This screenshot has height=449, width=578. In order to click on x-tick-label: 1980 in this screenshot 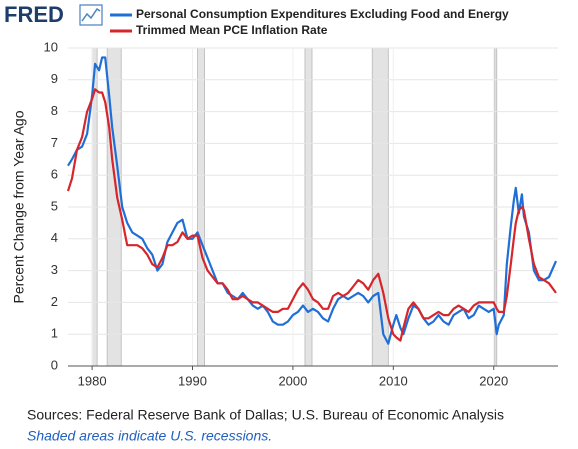, I will do `click(92, 380)`.